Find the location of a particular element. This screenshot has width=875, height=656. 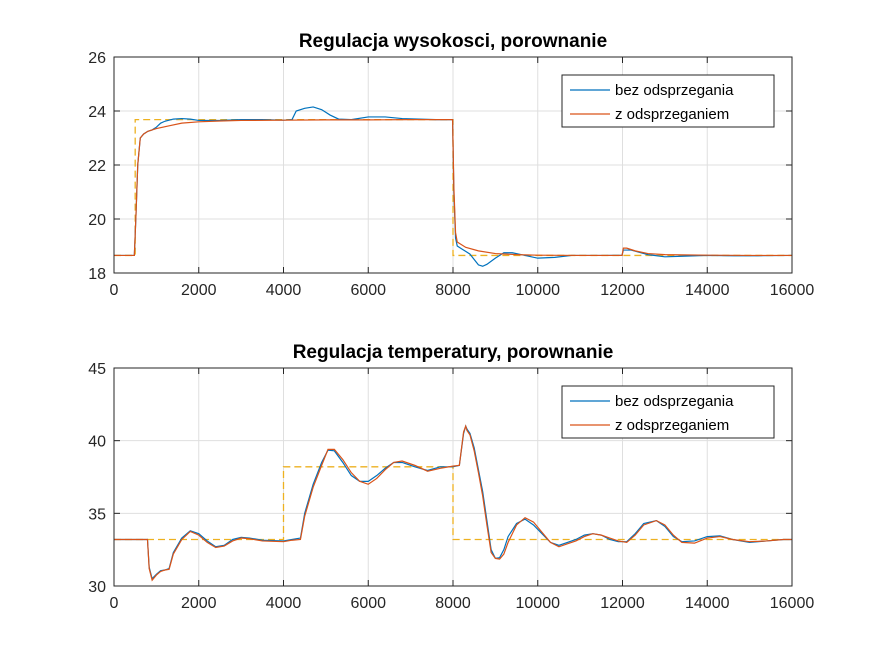

y-tick-label: 24 is located at coordinates (97, 112).